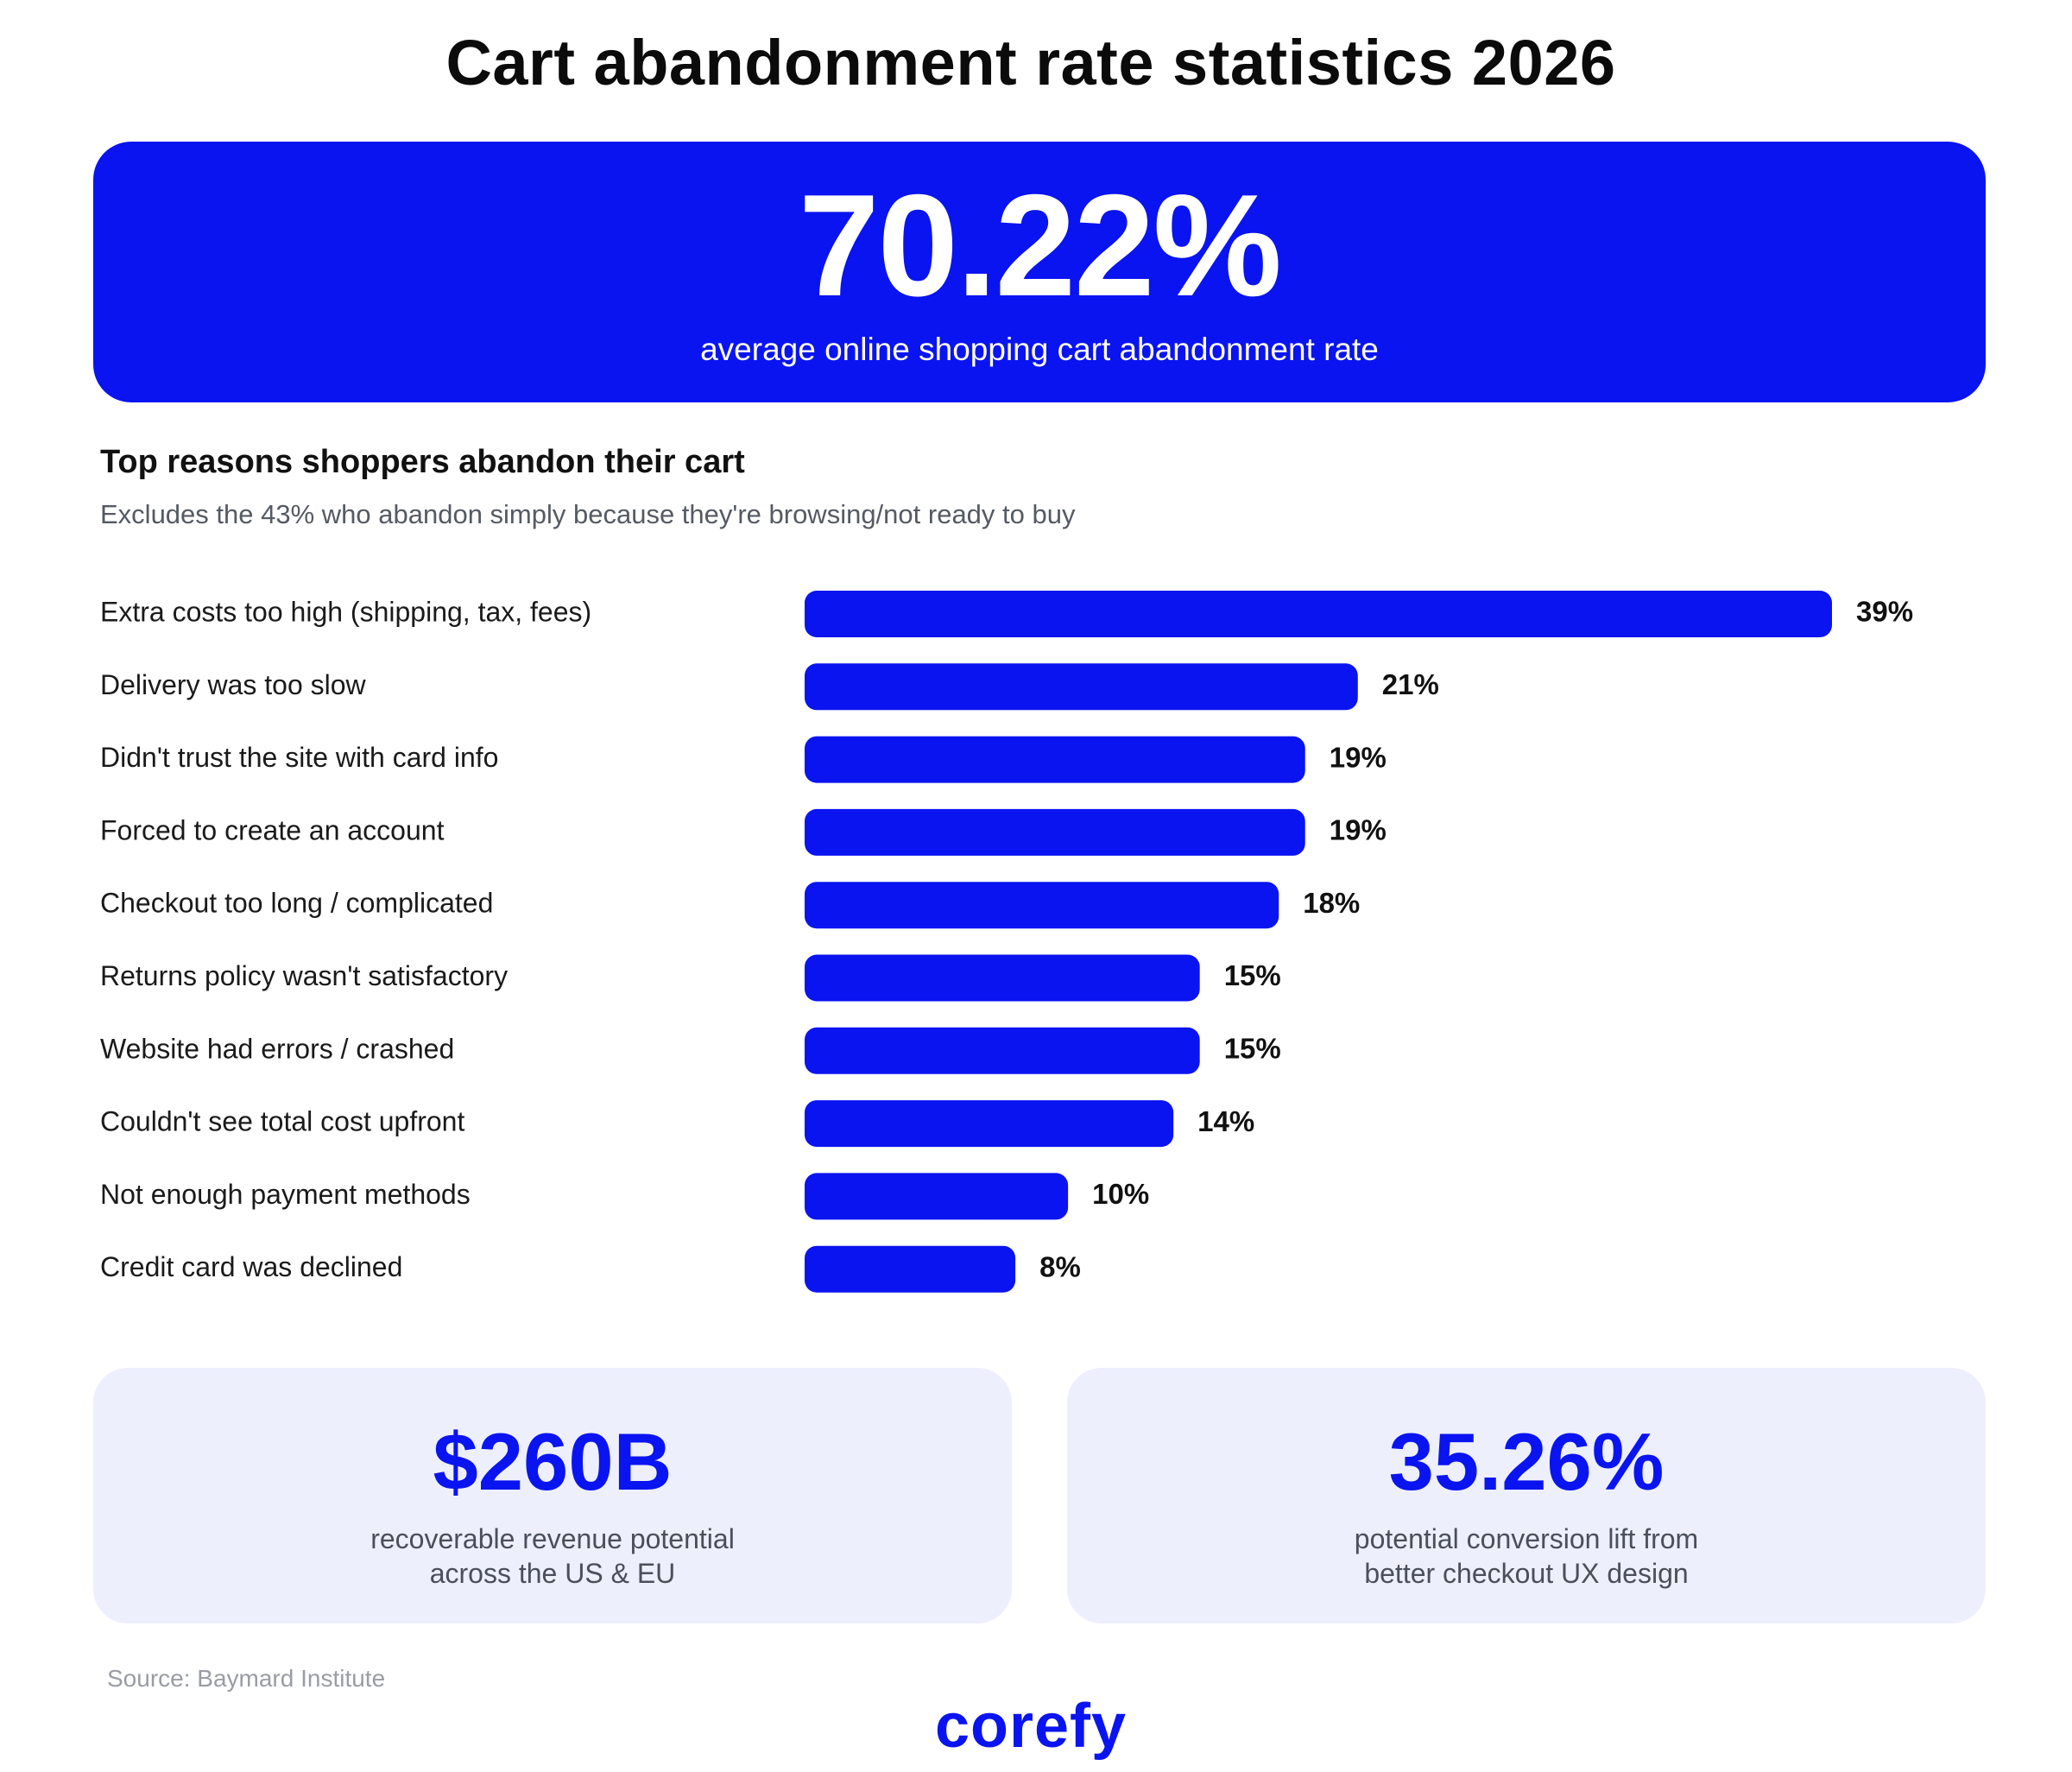 The width and height of the screenshot is (2072, 1772). What do you see at coordinates (422, 462) in the screenshot?
I see `chart-title: Top reasons shoppers abandon their cart` at bounding box center [422, 462].